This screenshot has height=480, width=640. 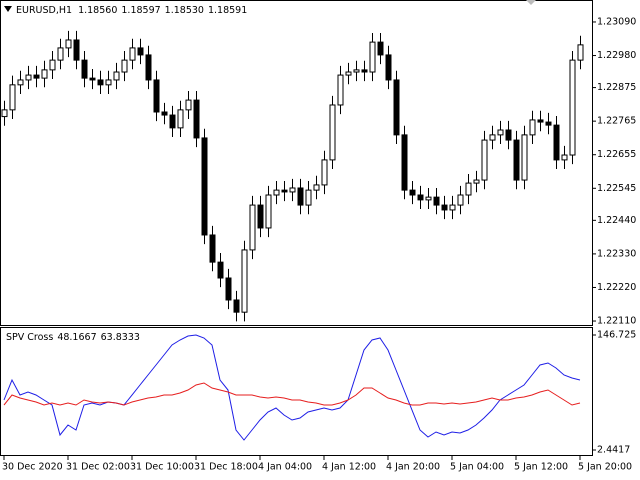 I want to click on y-tick-label: 1.22330, so click(x=616, y=253).